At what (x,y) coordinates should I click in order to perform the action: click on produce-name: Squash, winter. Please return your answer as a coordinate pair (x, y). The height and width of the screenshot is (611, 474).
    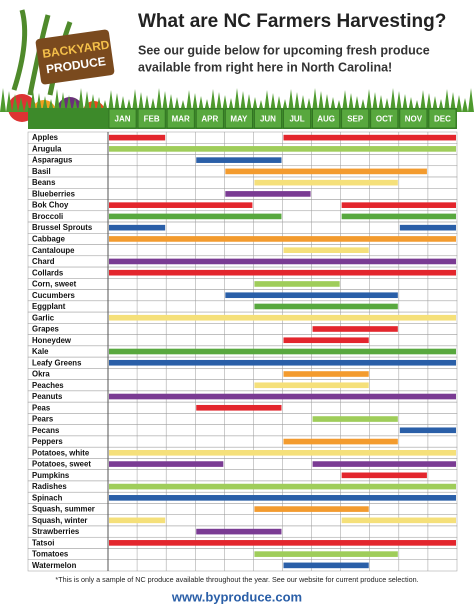
    Looking at the image, I should click on (59, 520).